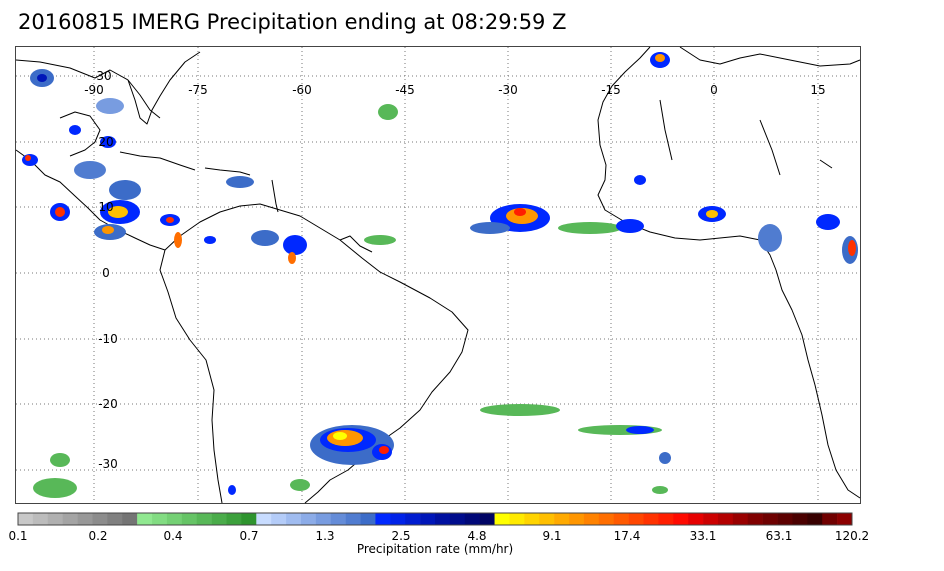 The width and height of the screenshot is (944, 571). What do you see at coordinates (508, 90) in the screenshot?
I see `lon-label: -30` at bounding box center [508, 90].